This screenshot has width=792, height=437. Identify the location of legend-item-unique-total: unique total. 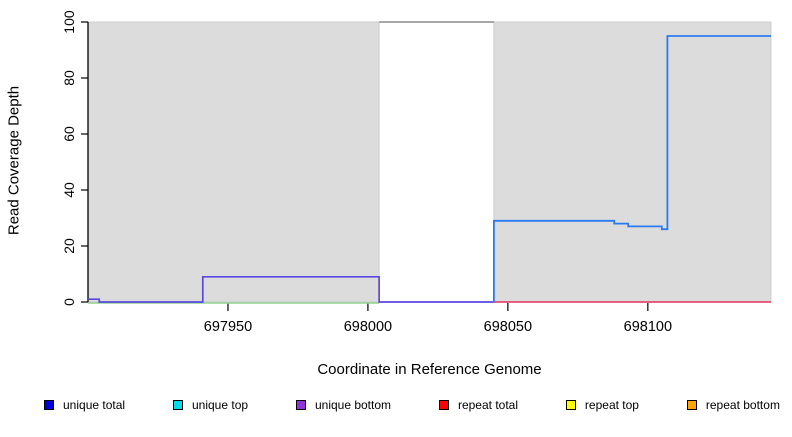
(84, 405).